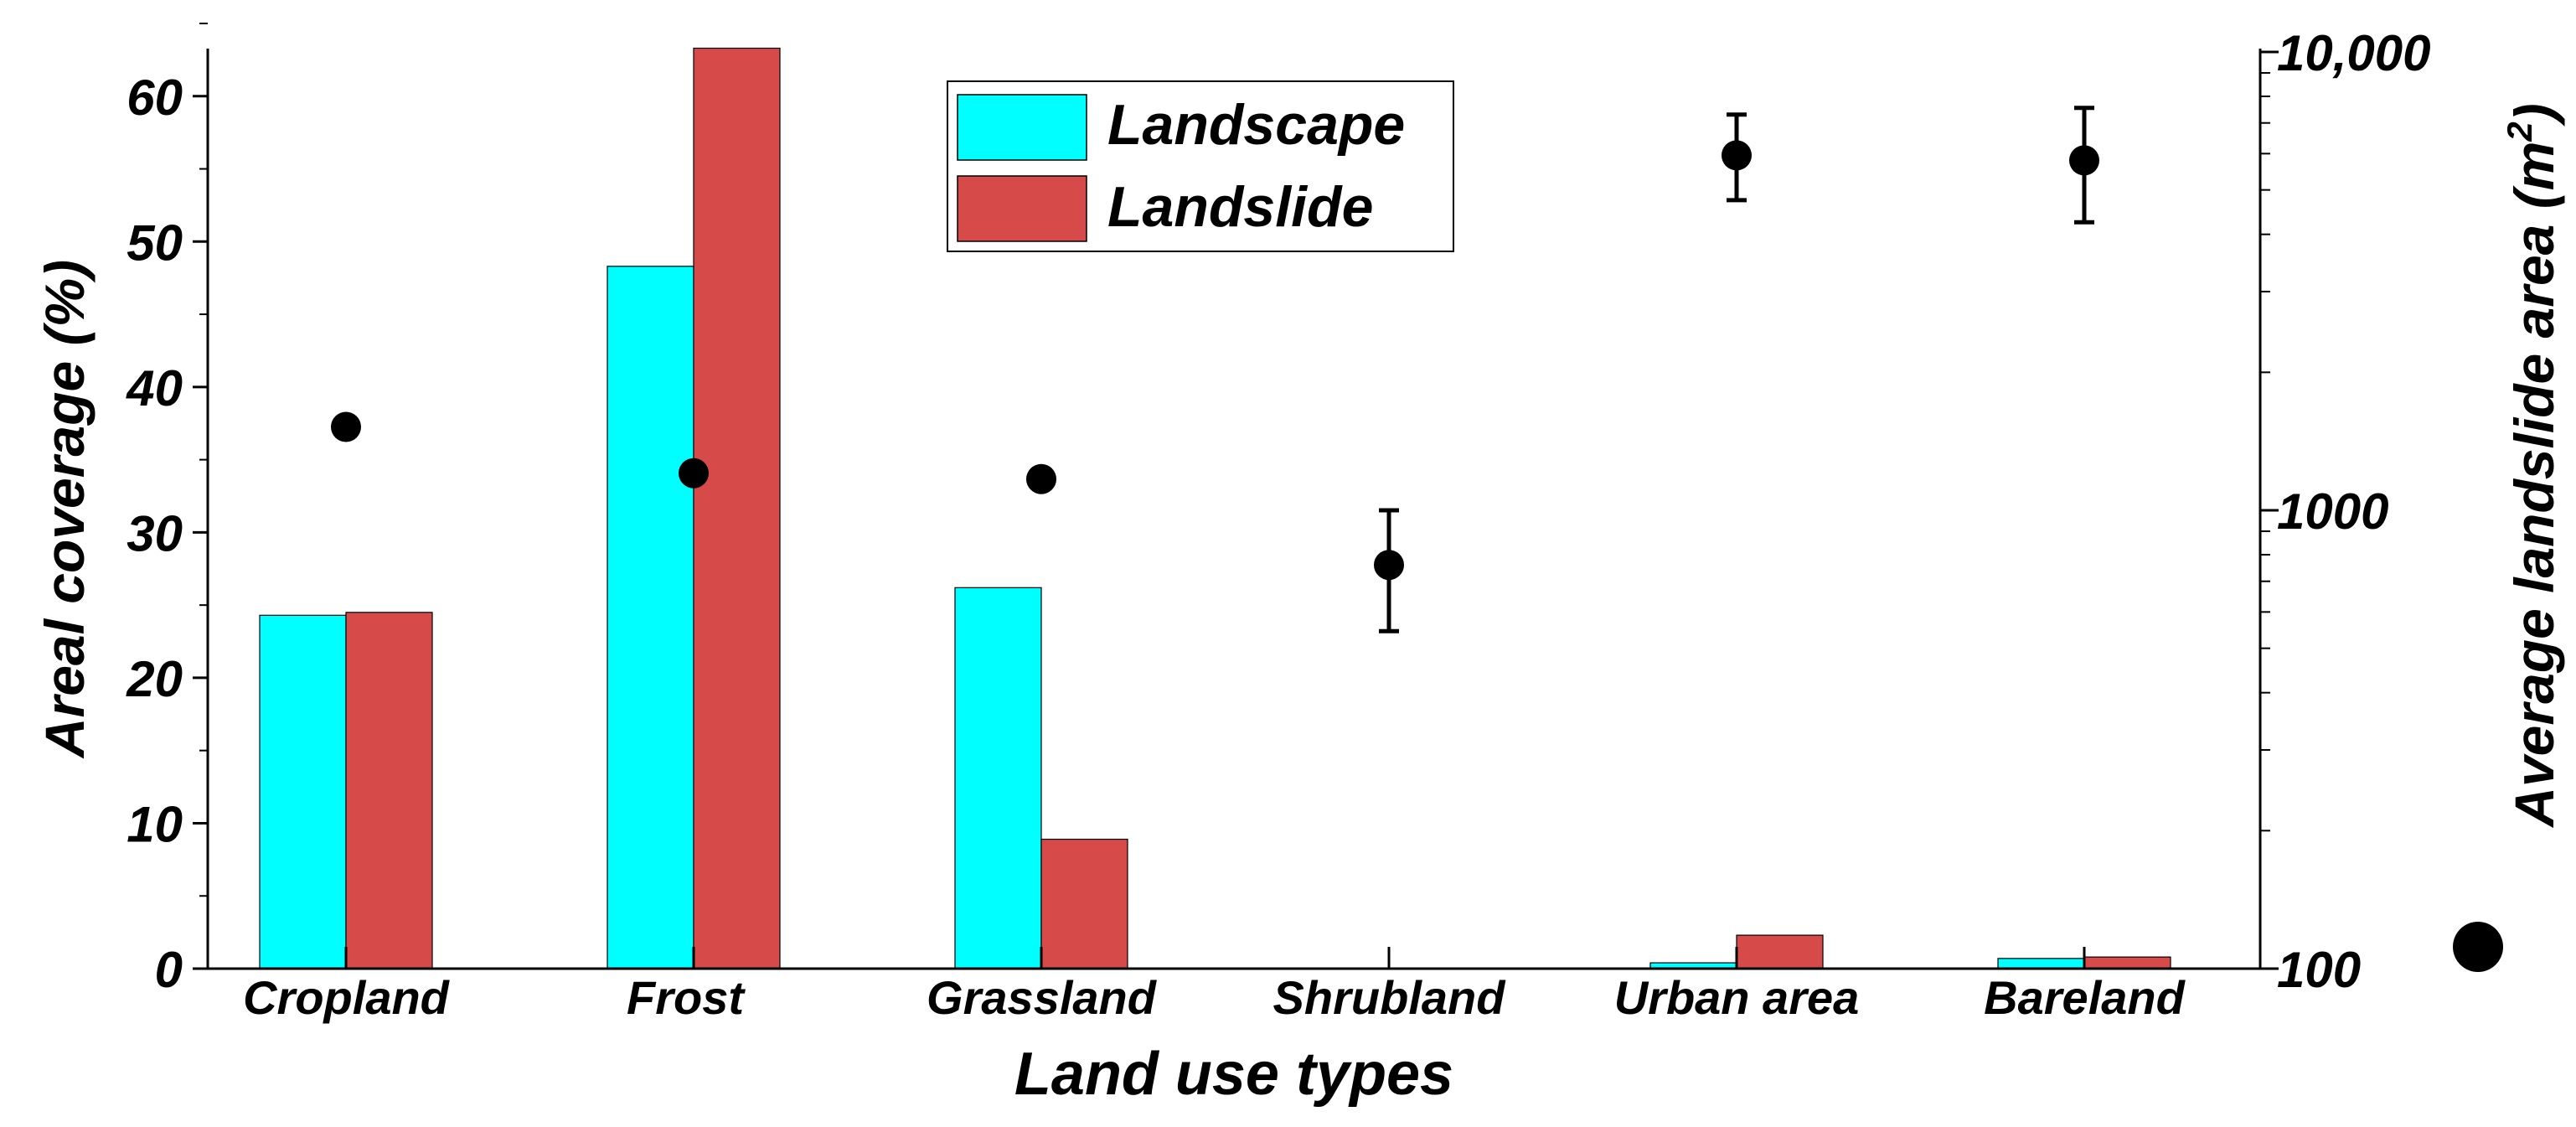  I want to click on point-shrubland, so click(1389, 565).